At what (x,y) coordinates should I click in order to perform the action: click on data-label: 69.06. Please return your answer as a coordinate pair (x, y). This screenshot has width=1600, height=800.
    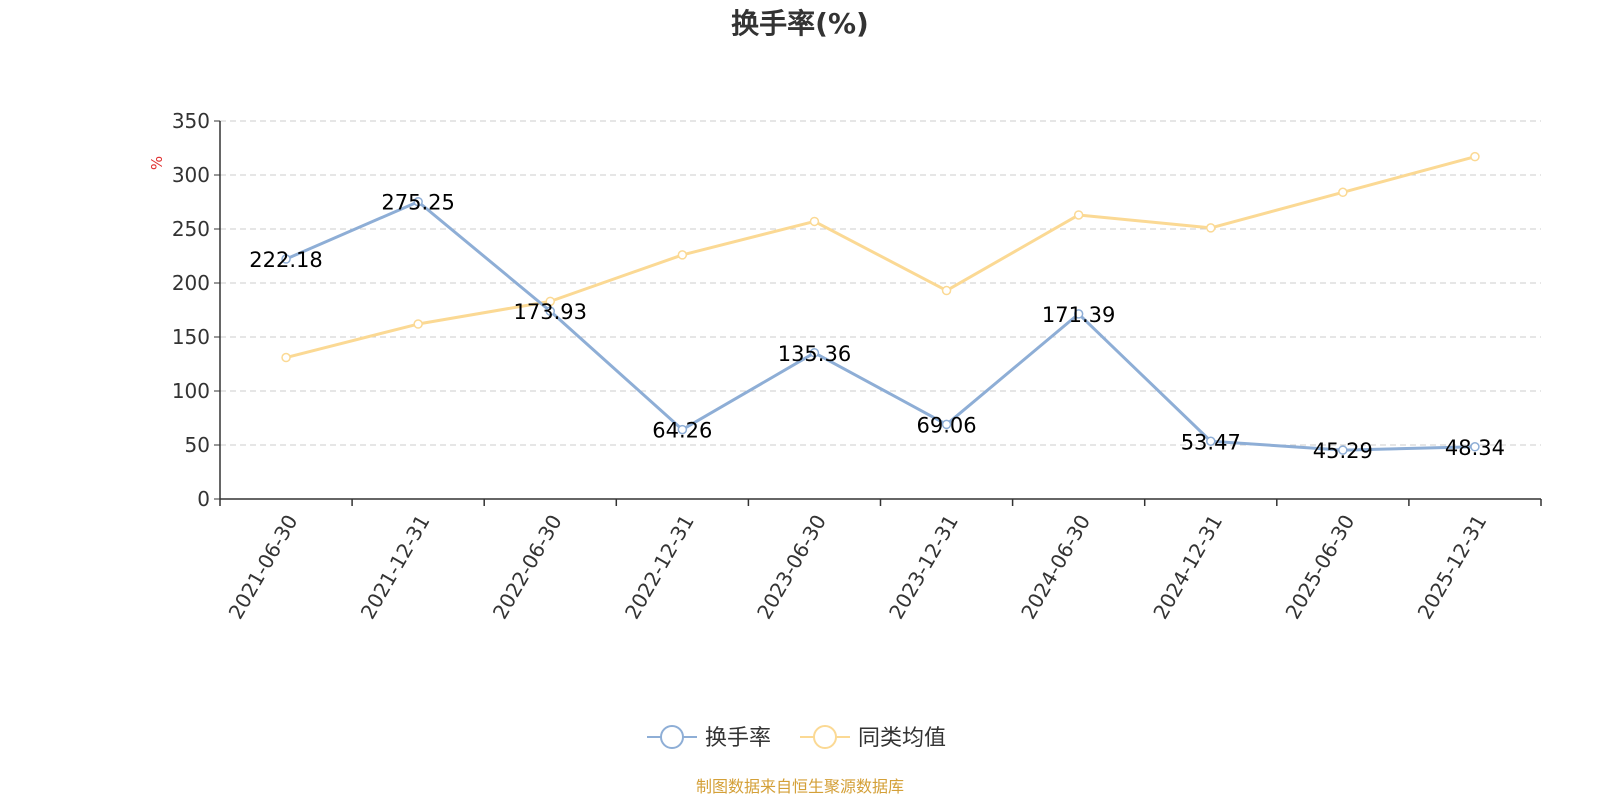
    Looking at the image, I should click on (946, 425).